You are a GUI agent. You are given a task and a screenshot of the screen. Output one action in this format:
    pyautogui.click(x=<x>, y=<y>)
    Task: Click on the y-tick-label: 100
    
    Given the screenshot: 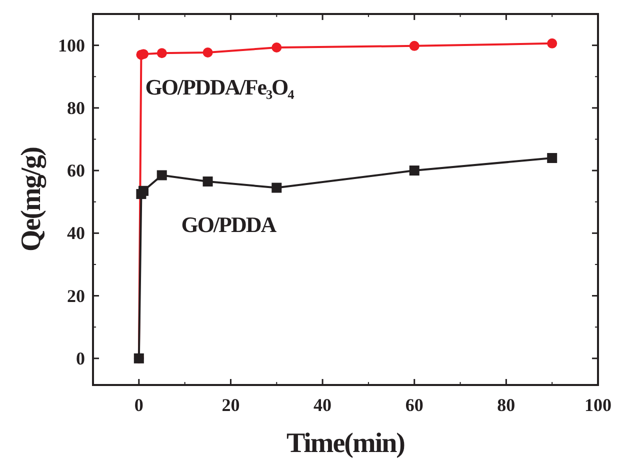 What is the action you would take?
    pyautogui.click(x=71, y=45)
    